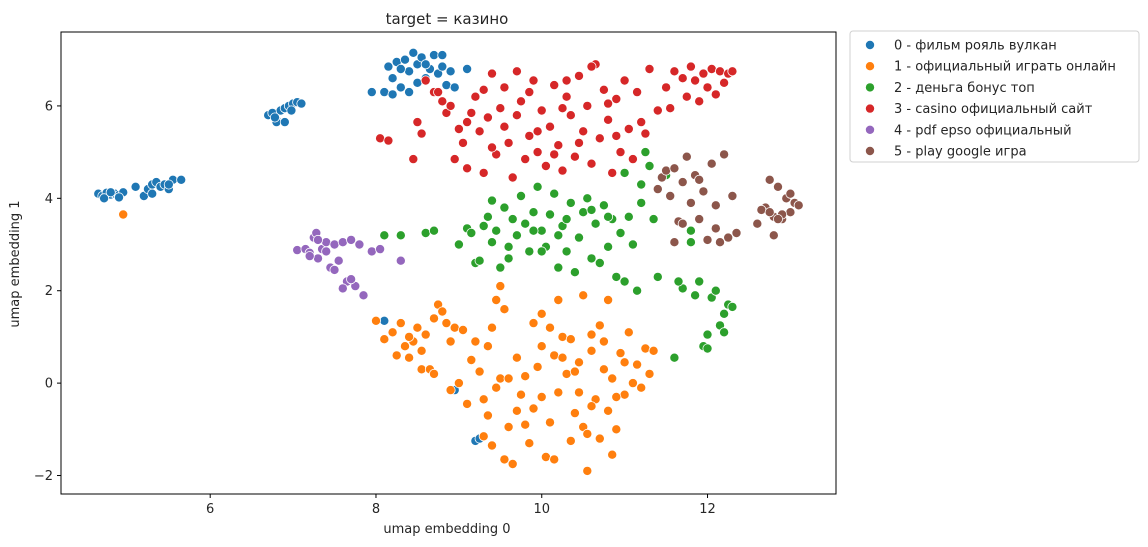 This screenshot has width=1148, height=547. What do you see at coordinates (49, 384) in the screenshot?
I see `y-tick-label: 0` at bounding box center [49, 384].